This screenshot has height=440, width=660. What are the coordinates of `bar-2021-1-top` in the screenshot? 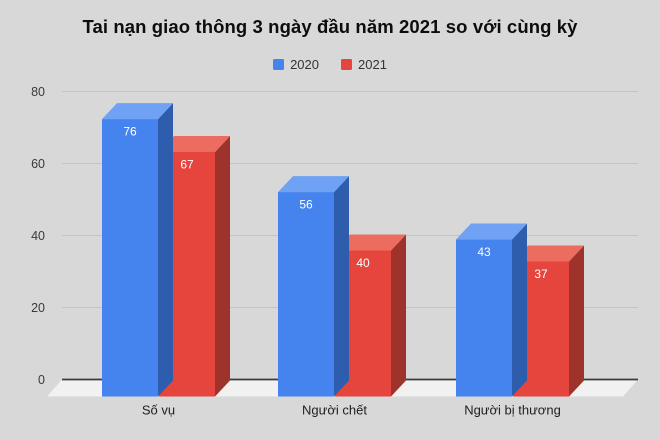 It's located at (370, 242).